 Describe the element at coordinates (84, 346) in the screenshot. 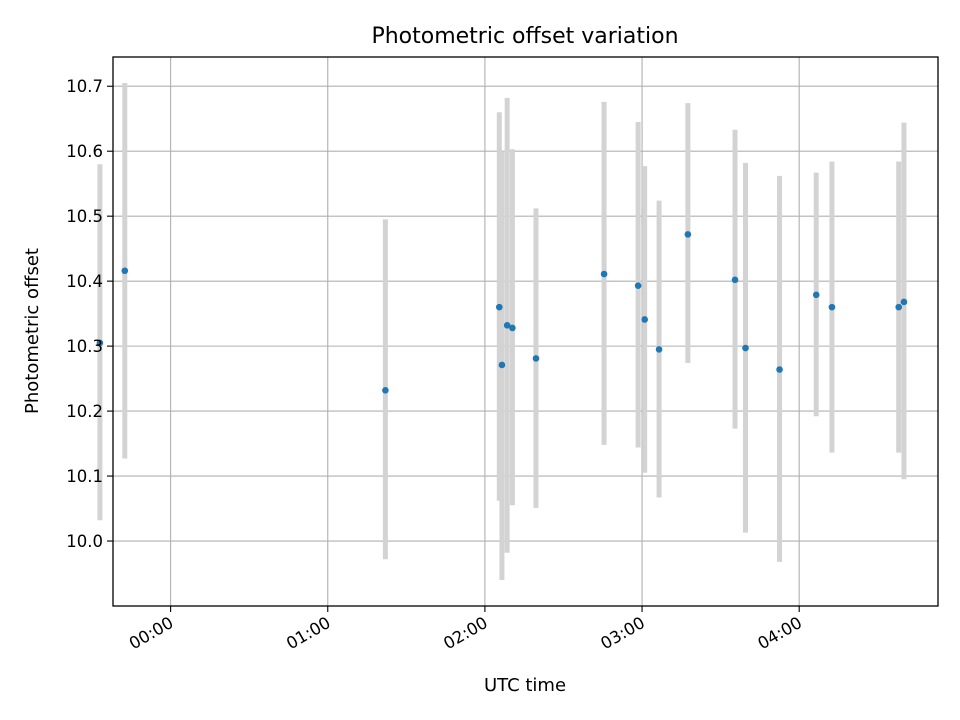

I see `y-tick-label: 10.3` at that location.